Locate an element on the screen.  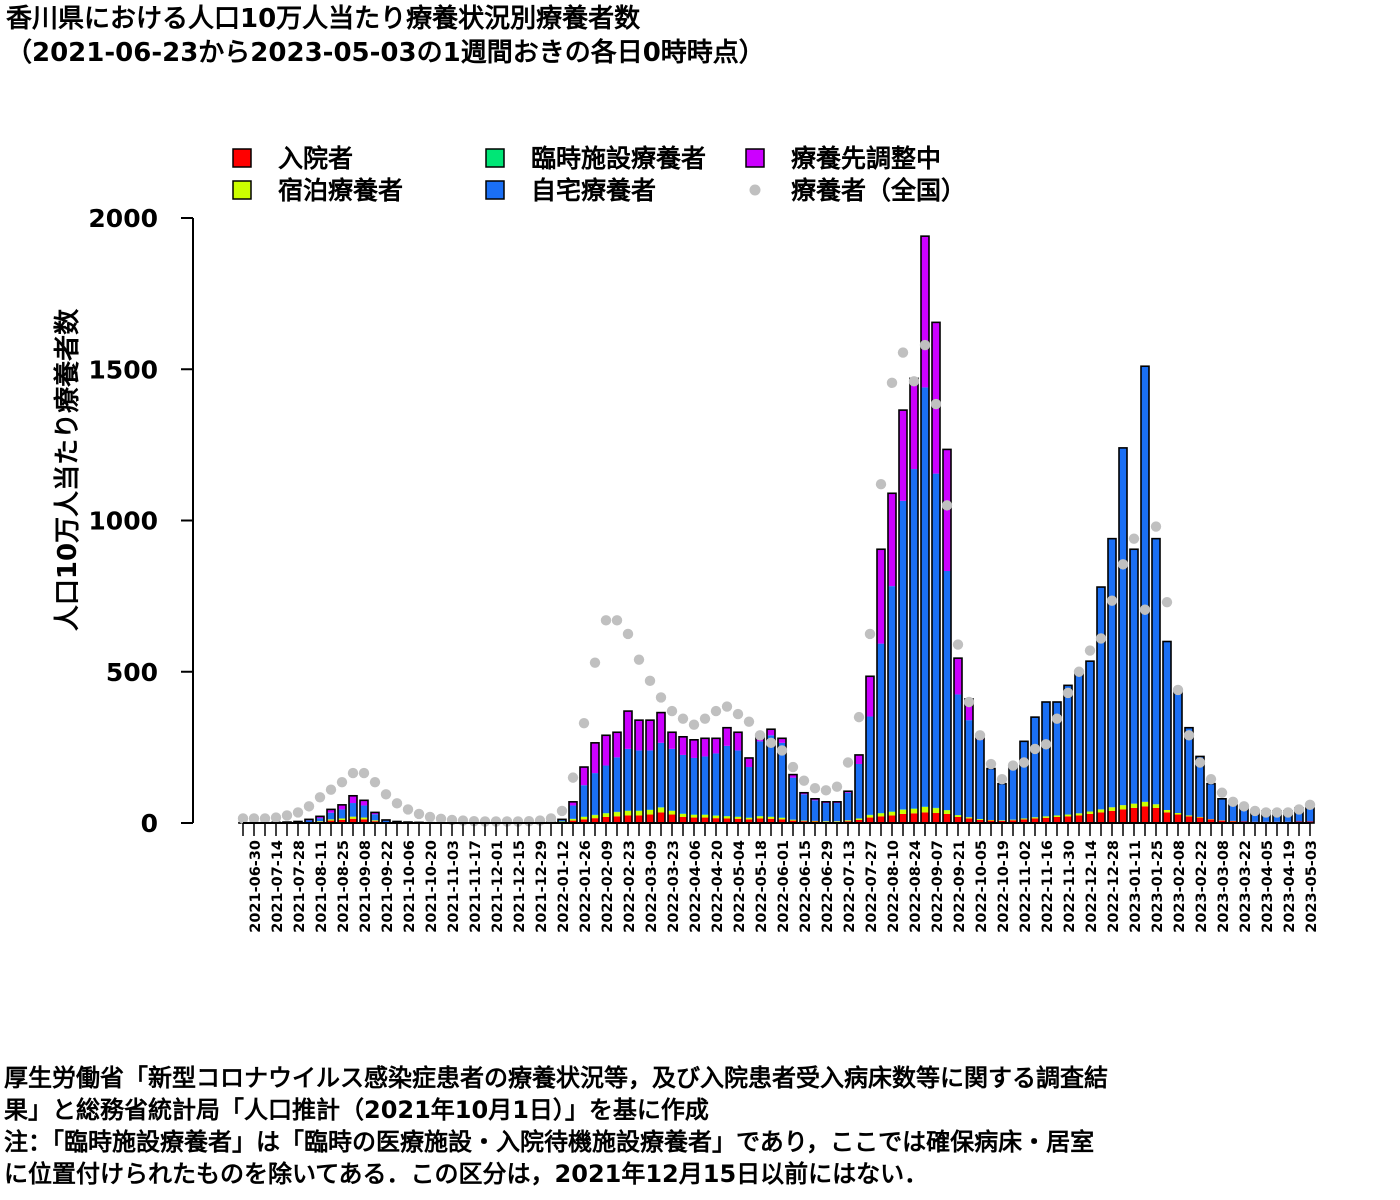
x-tick-label: 2022-05-18 is located at coordinates (762, 886).